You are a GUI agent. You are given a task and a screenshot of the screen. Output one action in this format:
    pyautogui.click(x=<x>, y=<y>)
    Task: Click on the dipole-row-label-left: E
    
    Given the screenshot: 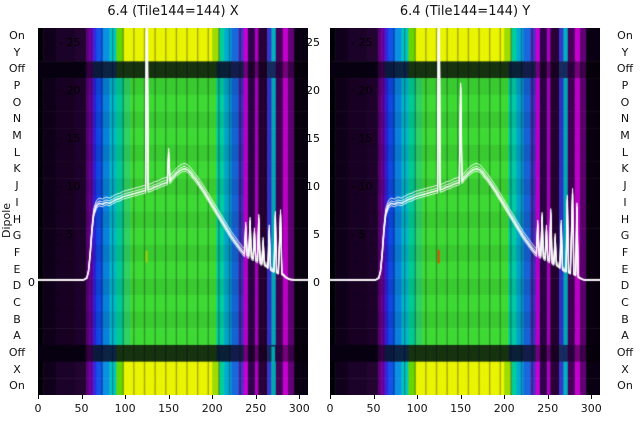 What is the action you would take?
    pyautogui.click(x=17, y=269)
    